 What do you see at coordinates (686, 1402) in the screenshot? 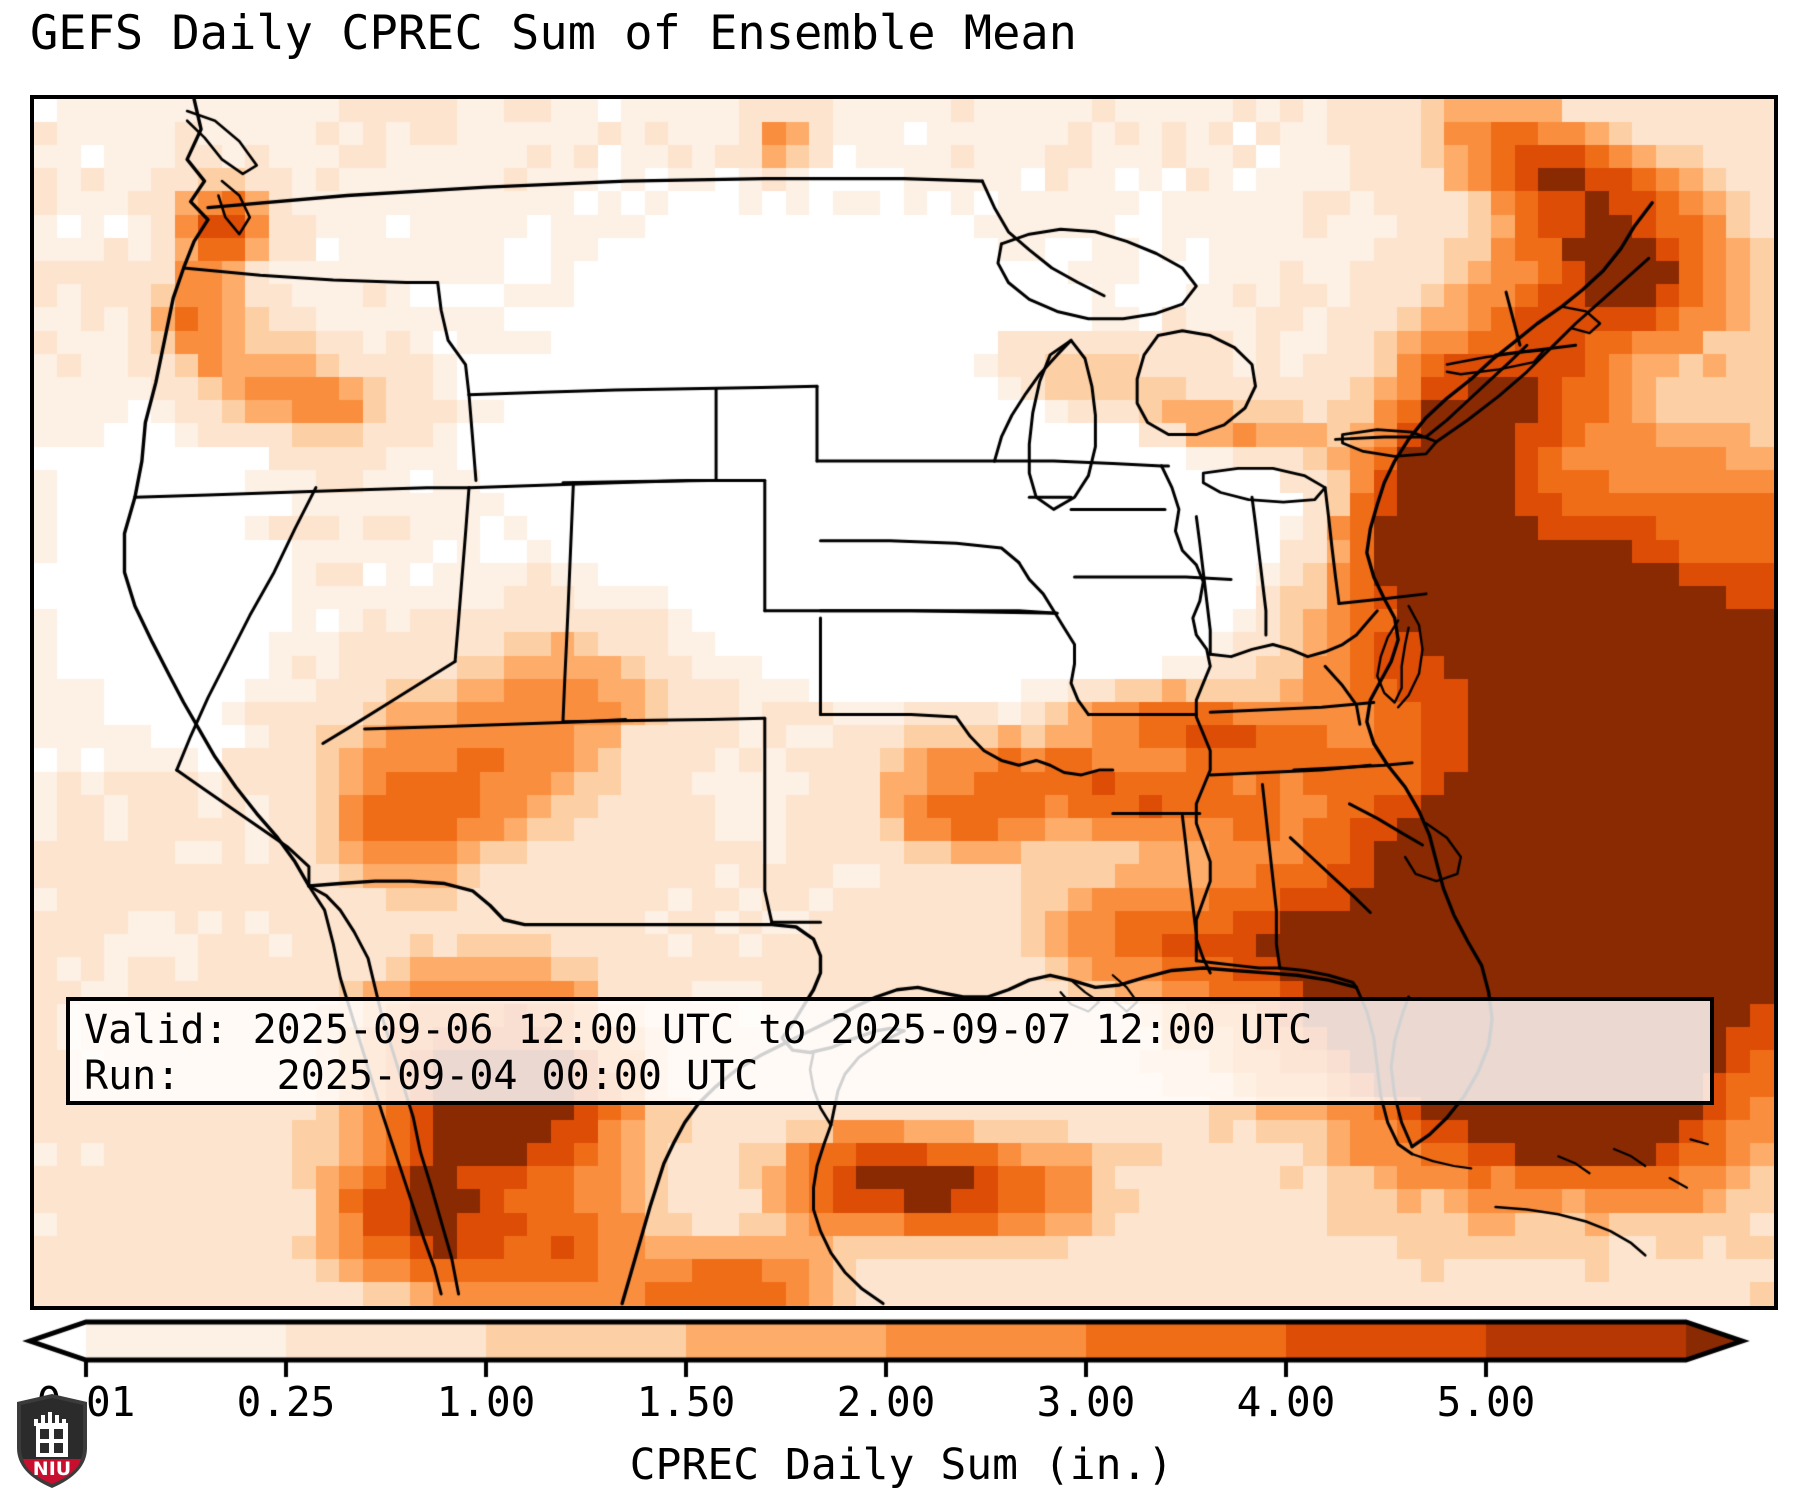
I see `colorbar-tick-3: 1.50` at bounding box center [686, 1402].